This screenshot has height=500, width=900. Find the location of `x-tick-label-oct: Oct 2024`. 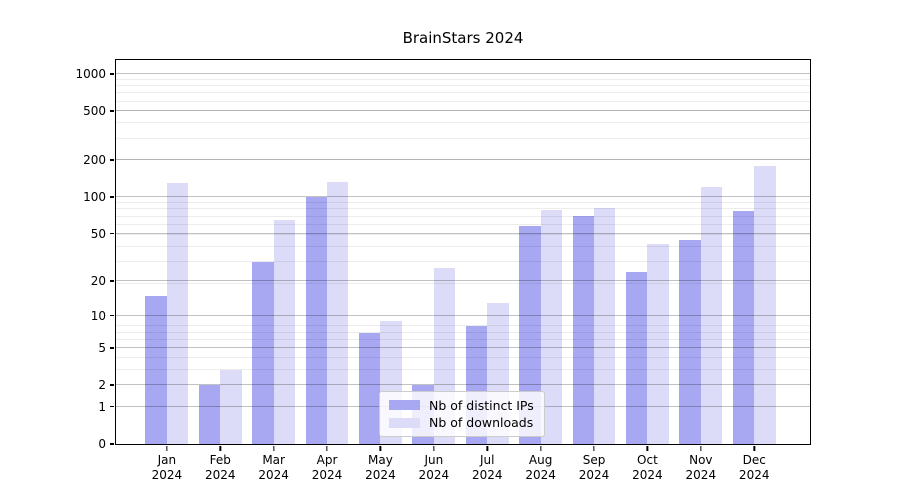

x-tick-label-oct: Oct 2024 is located at coordinates (647, 467).